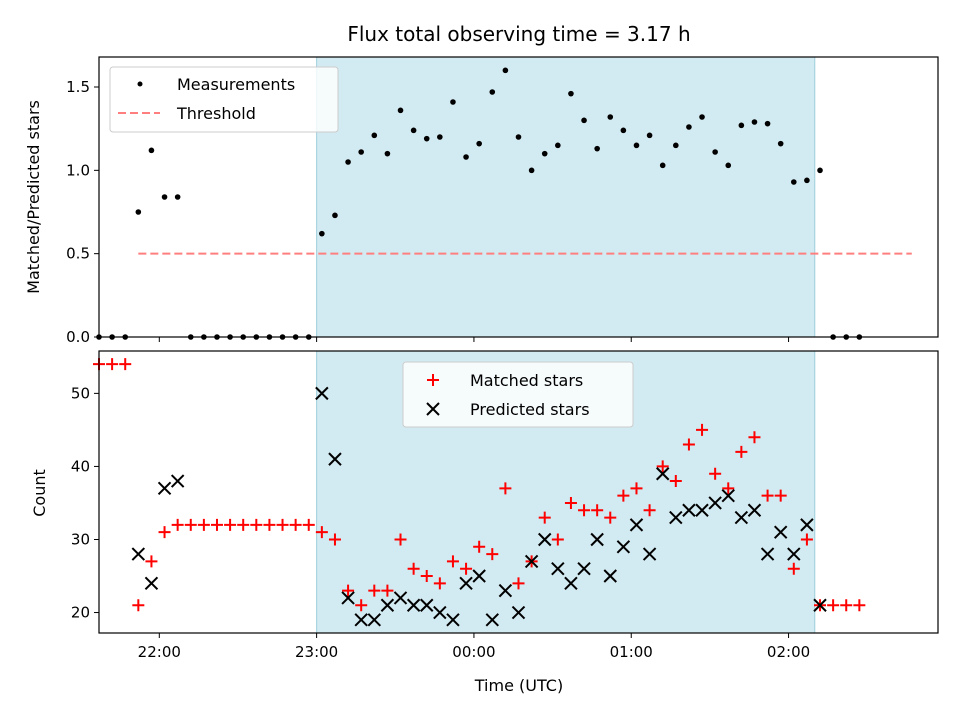 This screenshot has height=720, width=960. Describe the element at coordinates (80, 393) in the screenshot. I see `y-tick-label: 50` at that location.